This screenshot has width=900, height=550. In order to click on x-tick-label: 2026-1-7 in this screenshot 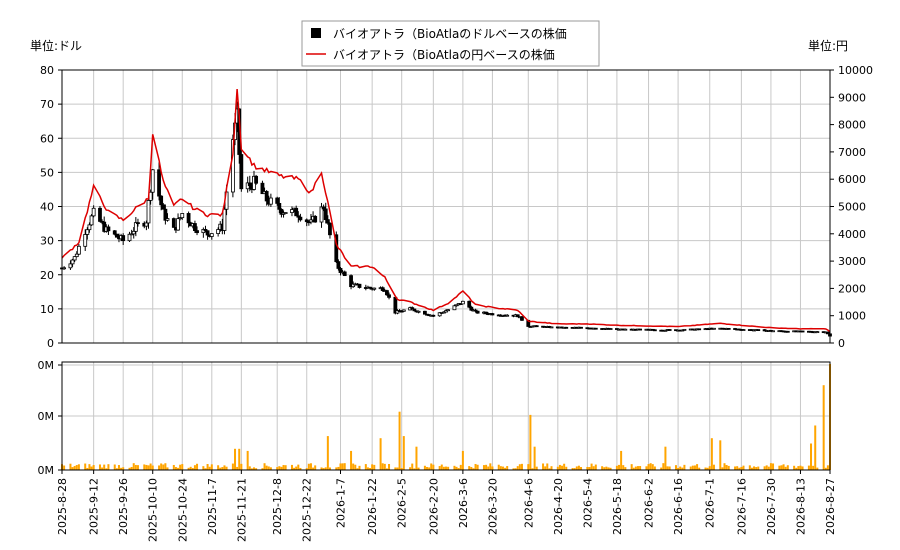, I will do `click(341, 503)`.